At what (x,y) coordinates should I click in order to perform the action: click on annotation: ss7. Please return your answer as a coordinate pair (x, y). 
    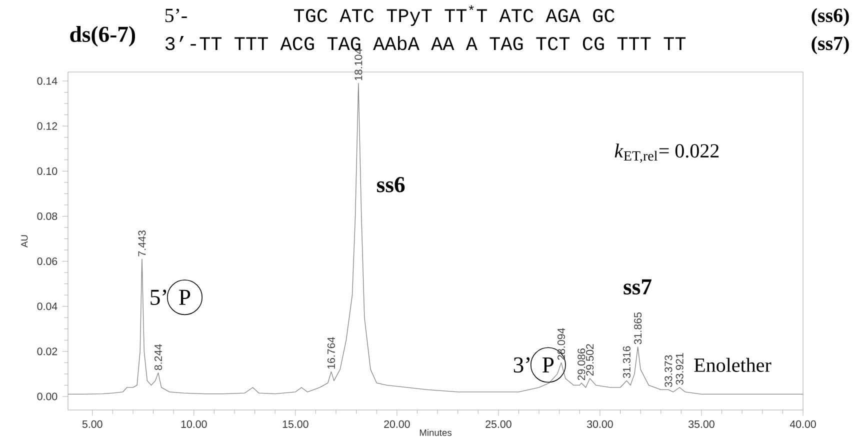
    Looking at the image, I should click on (638, 287).